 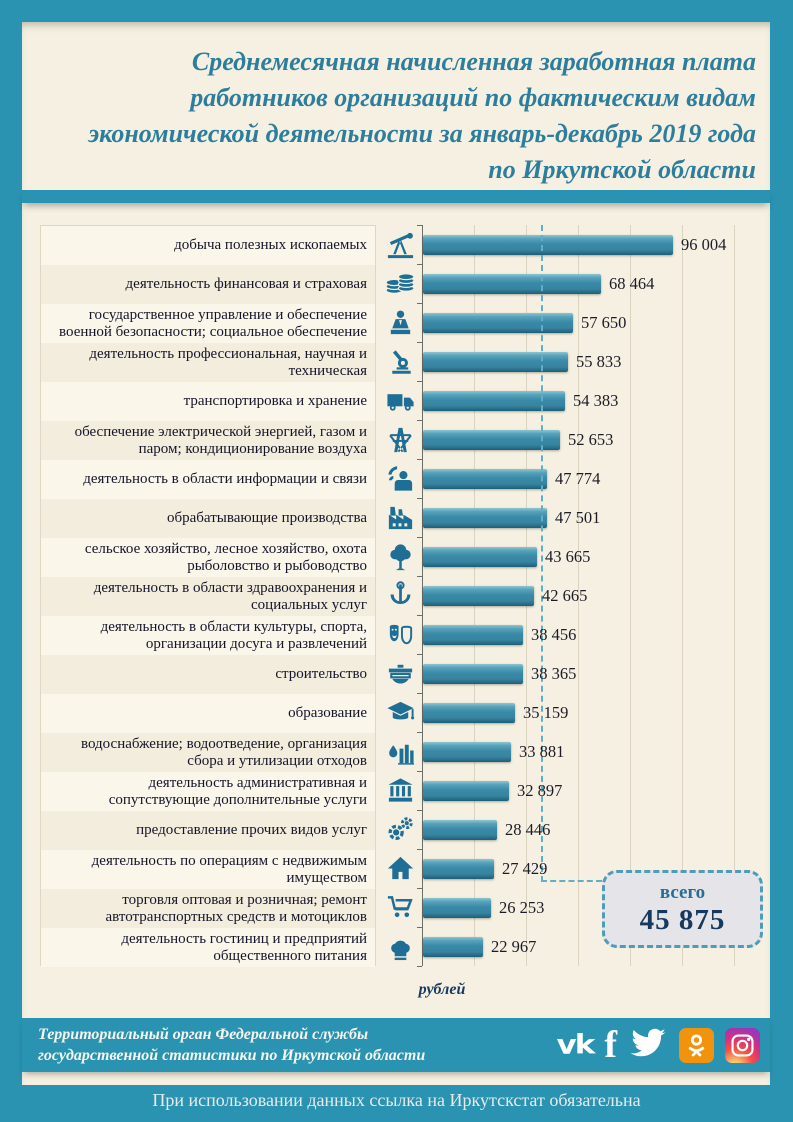 What do you see at coordinates (400, 244) in the screenshot?
I see `mining-pumpjack-icon` at bounding box center [400, 244].